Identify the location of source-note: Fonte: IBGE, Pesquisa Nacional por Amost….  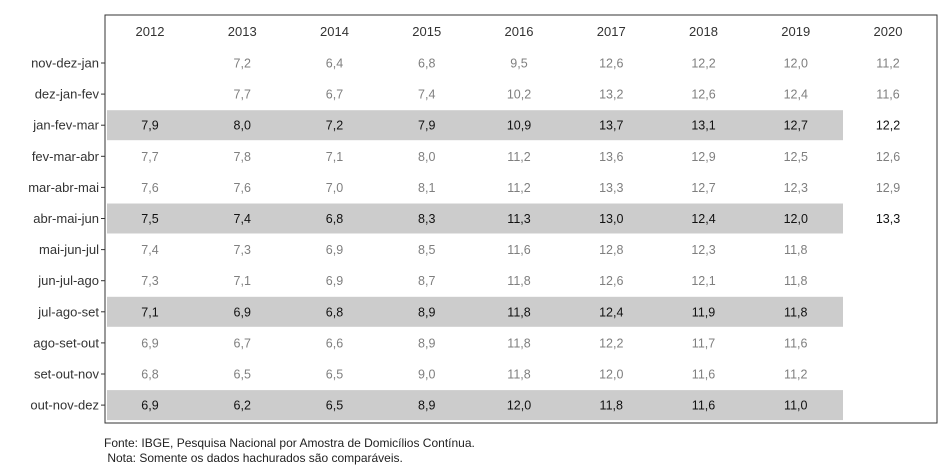
(289, 443).